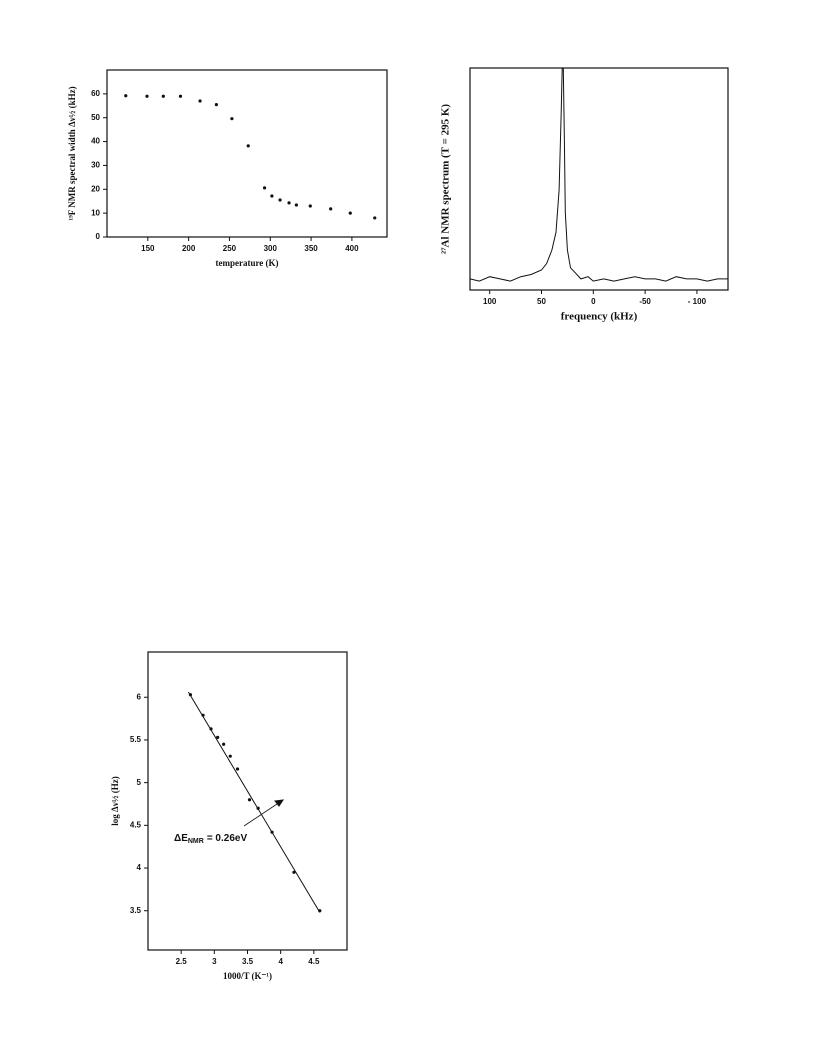 This screenshot has width=816, height=1056. Describe the element at coordinates (95, 212) in the screenshot. I see `y-tick-label: 10` at that location.